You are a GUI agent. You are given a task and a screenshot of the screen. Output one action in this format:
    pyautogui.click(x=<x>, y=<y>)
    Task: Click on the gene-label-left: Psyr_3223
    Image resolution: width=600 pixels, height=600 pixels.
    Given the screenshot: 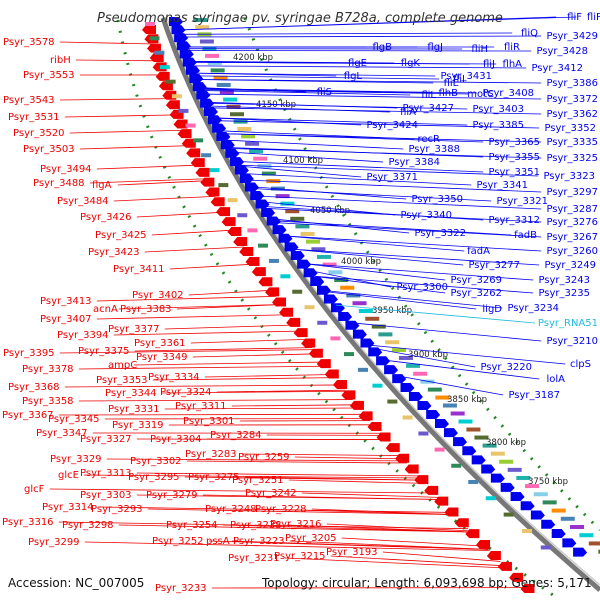 What is the action you would take?
    pyautogui.click(x=259, y=541)
    